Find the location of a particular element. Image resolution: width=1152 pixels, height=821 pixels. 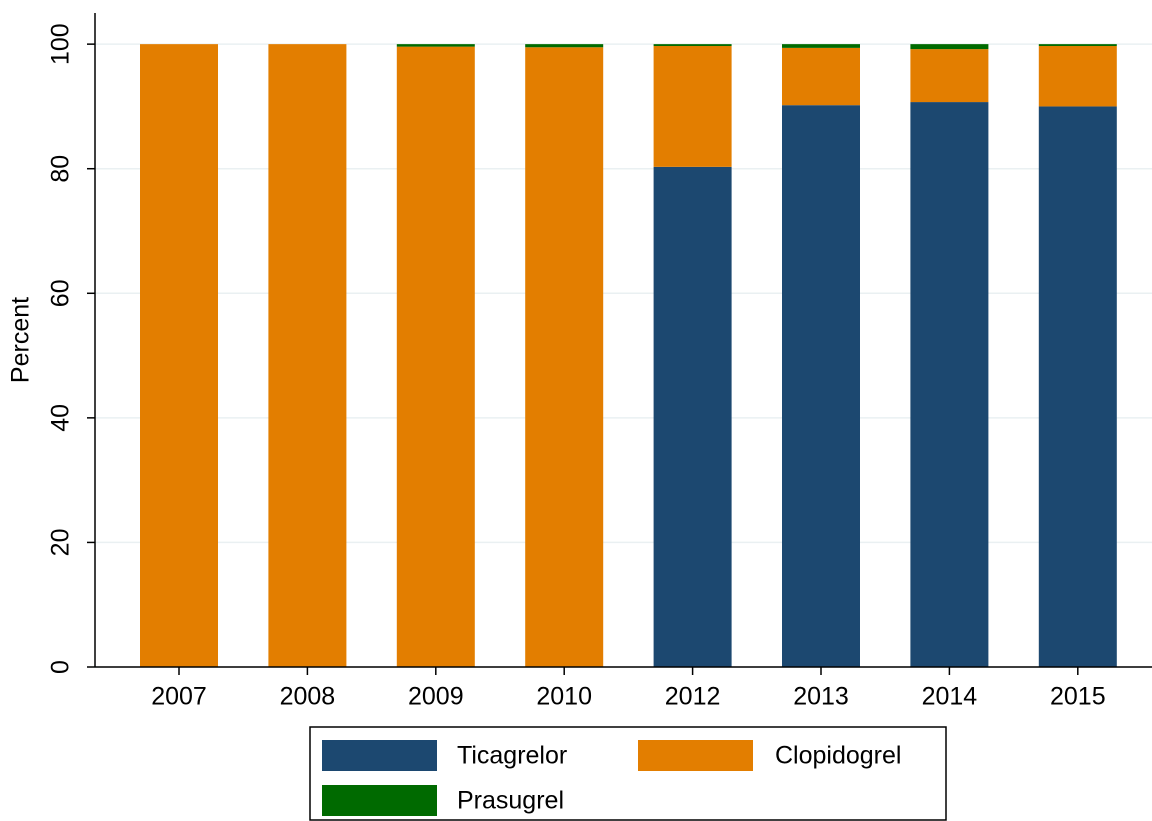

y-axis-label: Percent is located at coordinates (21, 340).